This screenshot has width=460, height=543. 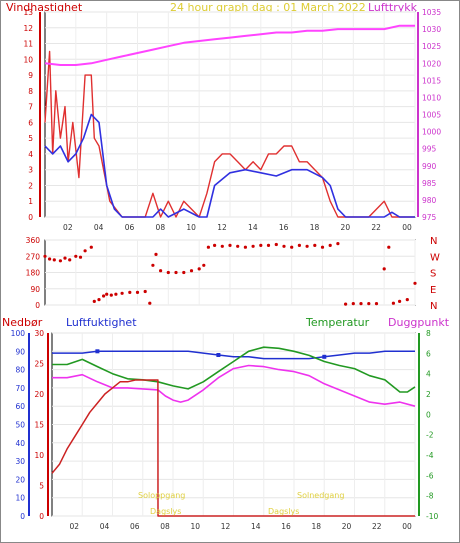 I want to click on pressure-y-tick-label: 1020, so click(x=431, y=63).